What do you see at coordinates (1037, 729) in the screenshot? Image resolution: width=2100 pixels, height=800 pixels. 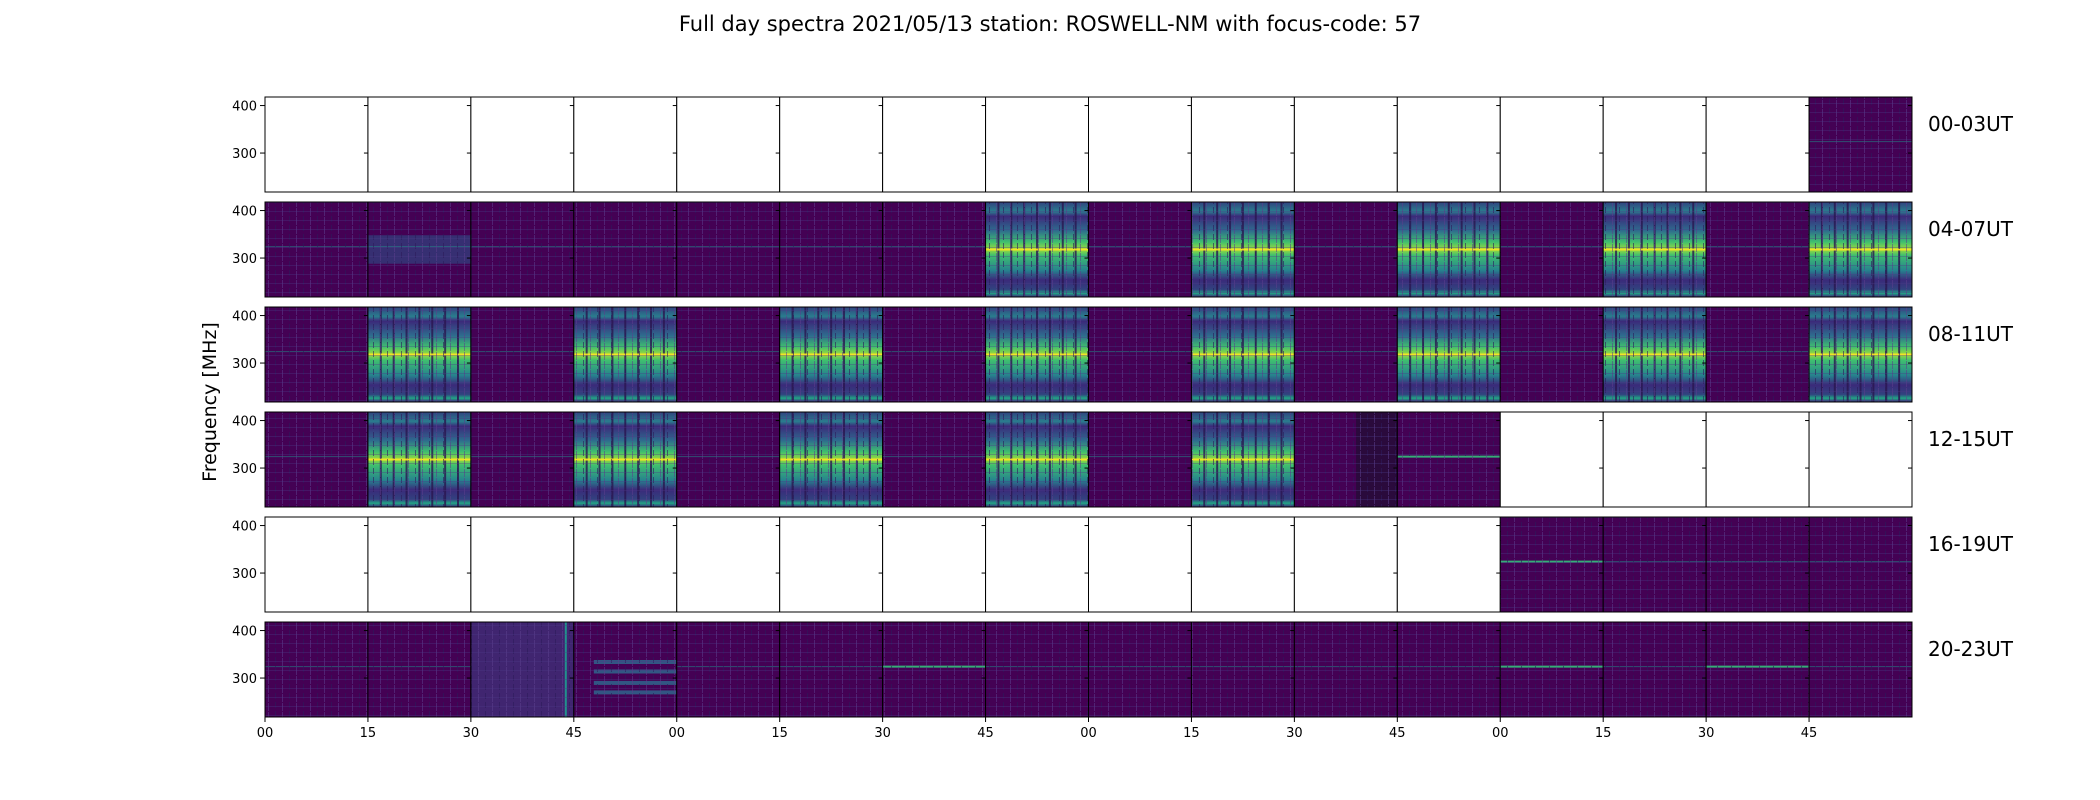 I see `x-axis-ticks: 00 15 30 45 00 15 30 45 00 15 30 45 00 15 30 45` at bounding box center [1037, 729].